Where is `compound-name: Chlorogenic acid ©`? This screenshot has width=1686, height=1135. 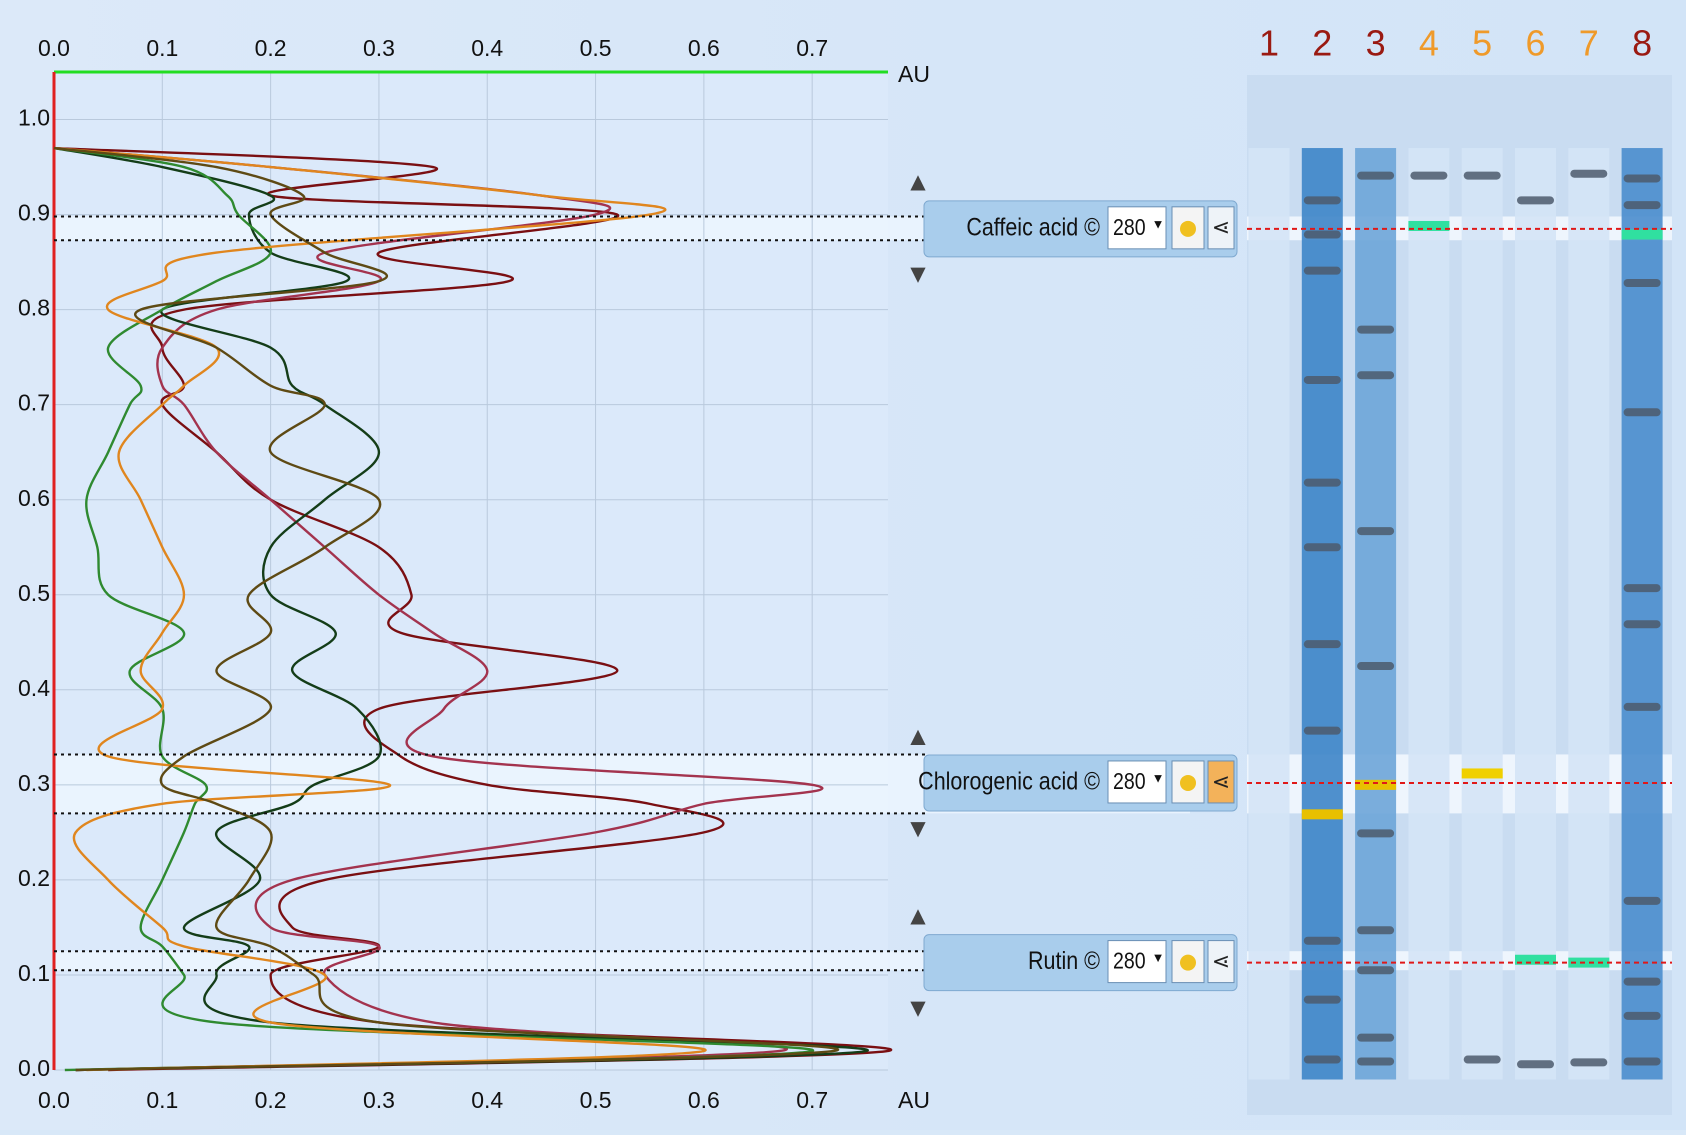 compound-name: Chlorogenic acid © is located at coordinates (1009, 781).